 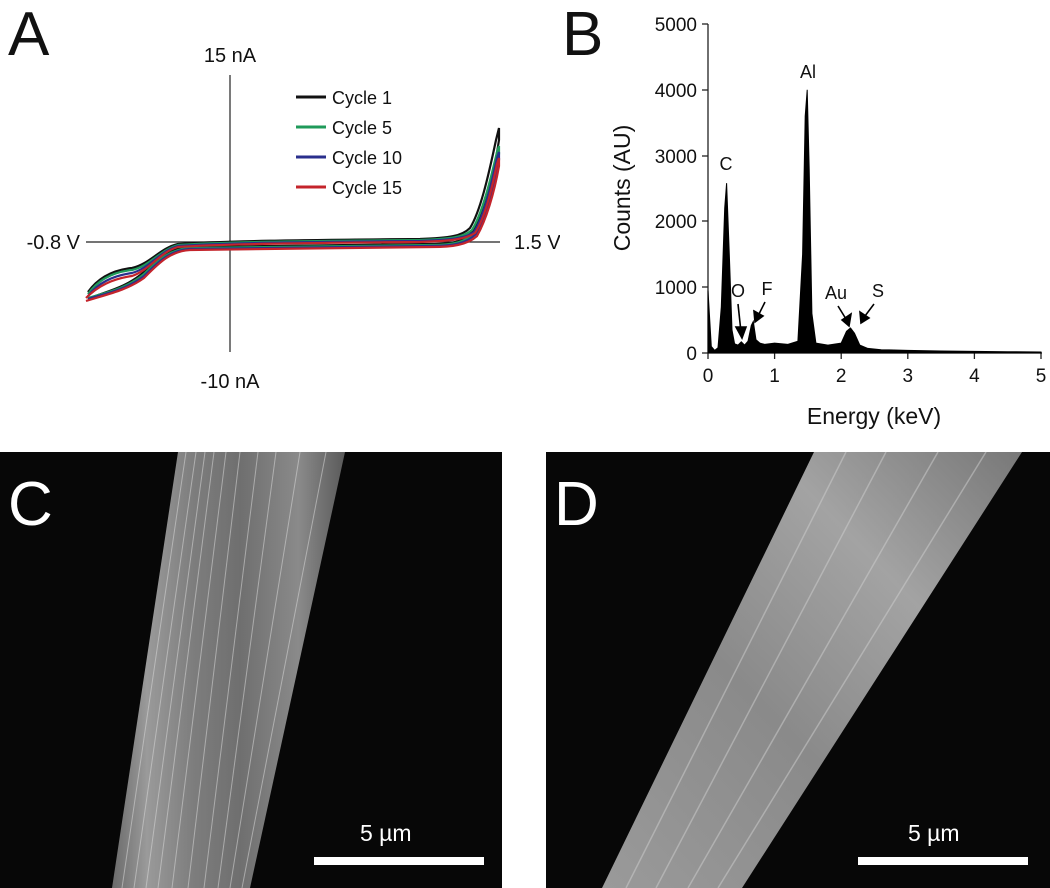 I want to click on scale-bar-d, so click(x=943, y=861).